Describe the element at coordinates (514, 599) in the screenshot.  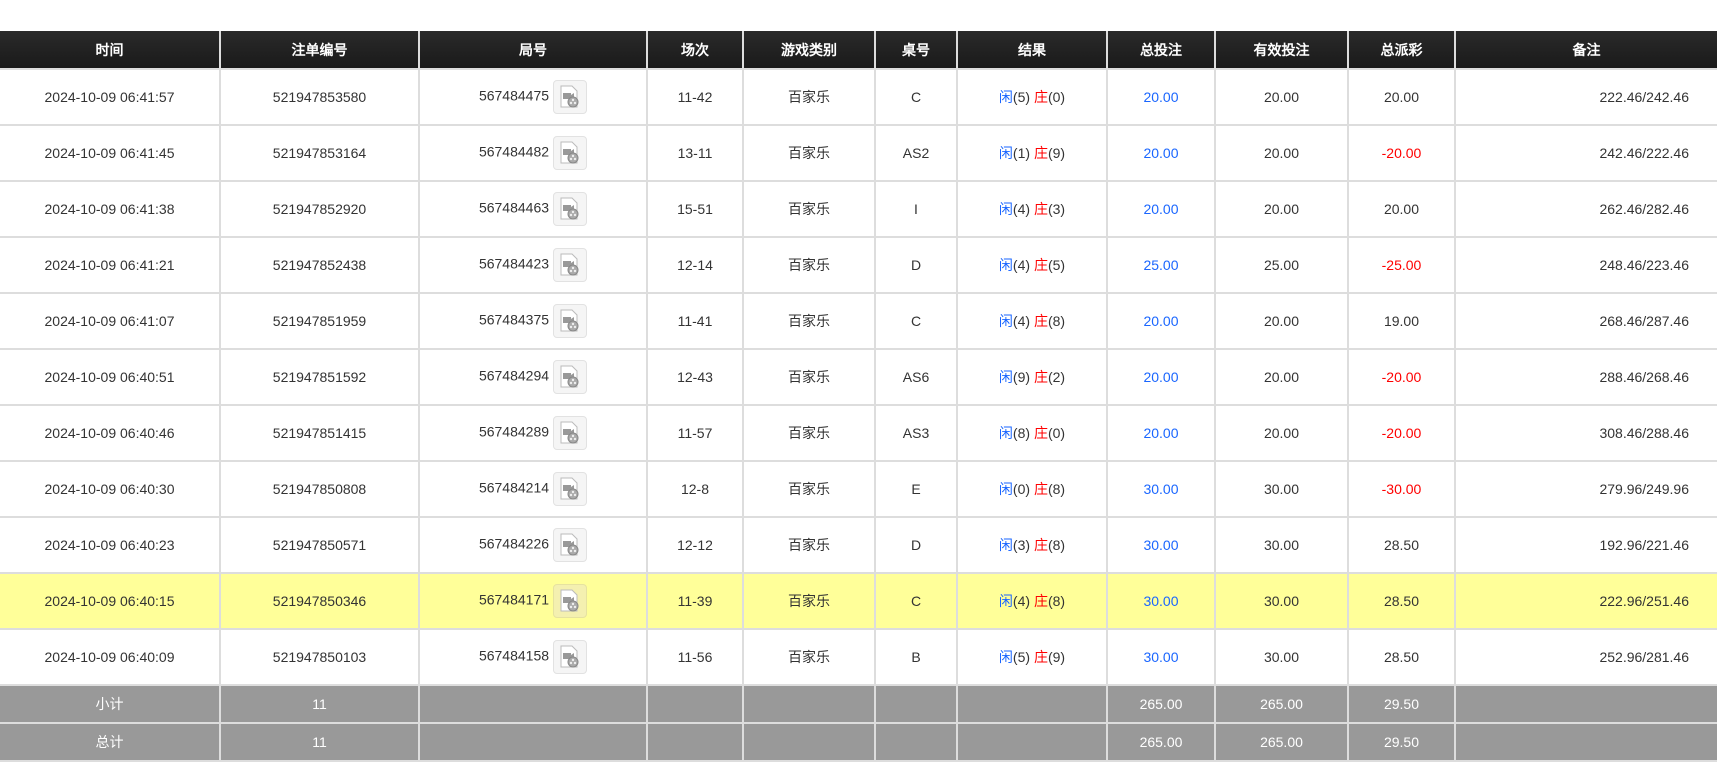
I see `round-number: 567484171` at that location.